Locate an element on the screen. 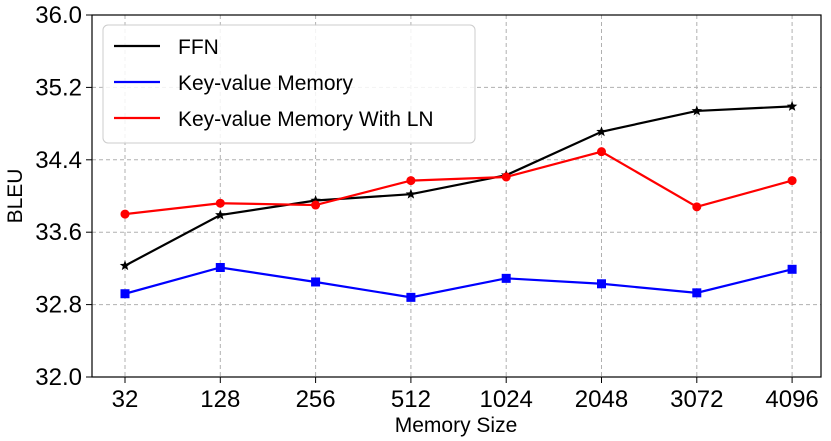 The image size is (831, 441). legend-label: Key-value Memory is located at coordinates (266, 83).